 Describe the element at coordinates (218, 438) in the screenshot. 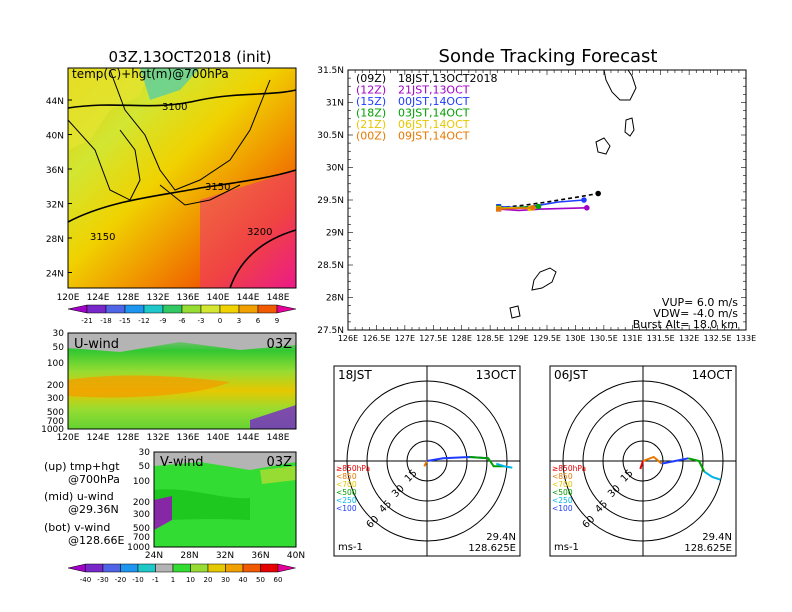

I see `lon-tick-label: 140E` at that location.